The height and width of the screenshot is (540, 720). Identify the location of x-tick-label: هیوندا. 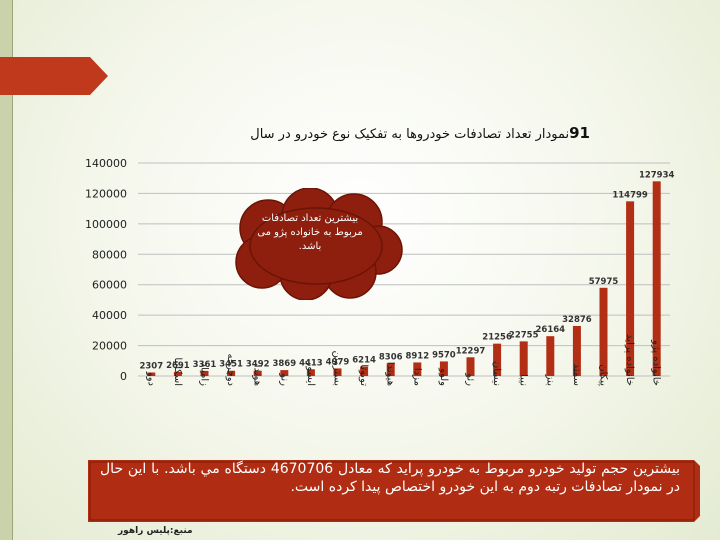
(390, 374).